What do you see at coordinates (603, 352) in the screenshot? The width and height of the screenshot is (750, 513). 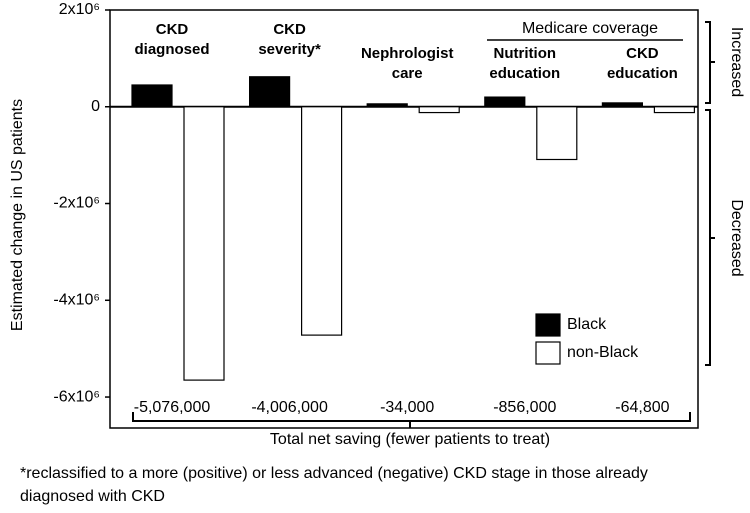 I see `legend-label: non-Black` at bounding box center [603, 352].